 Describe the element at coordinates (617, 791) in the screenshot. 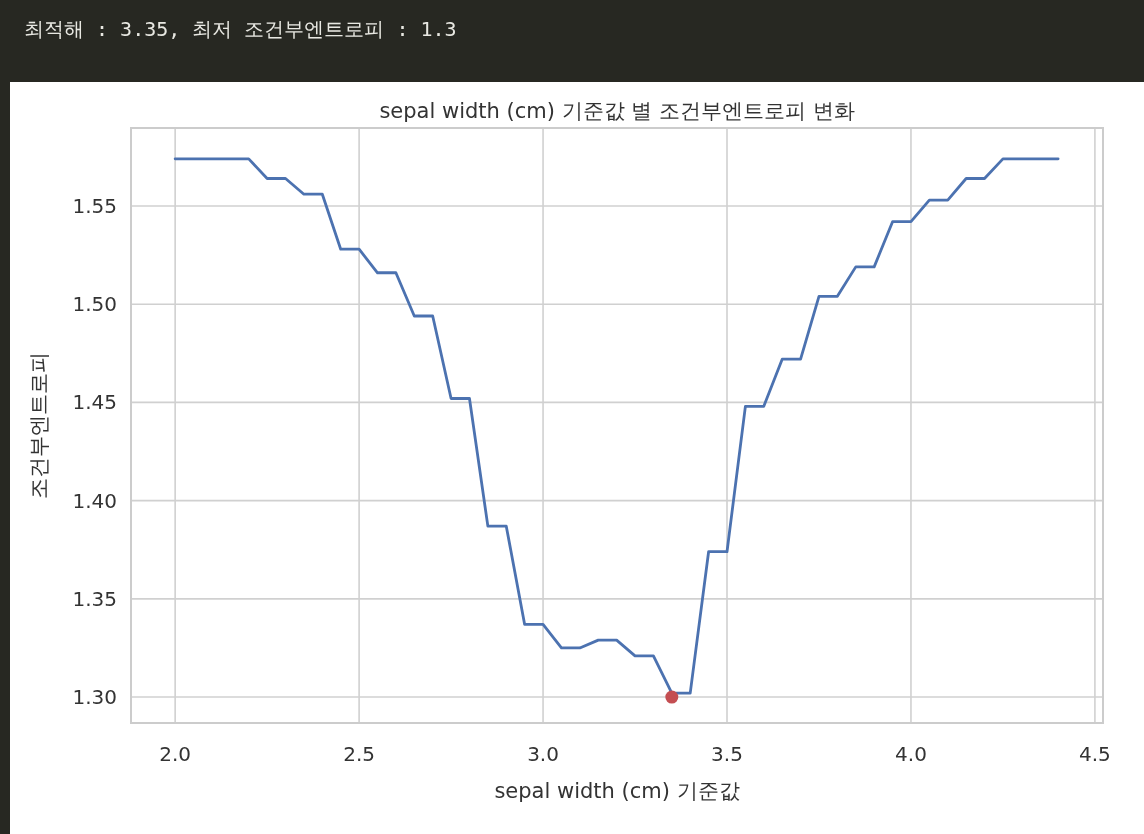

I see `x-axis-title: sepal width (cm) 기준값` at that location.